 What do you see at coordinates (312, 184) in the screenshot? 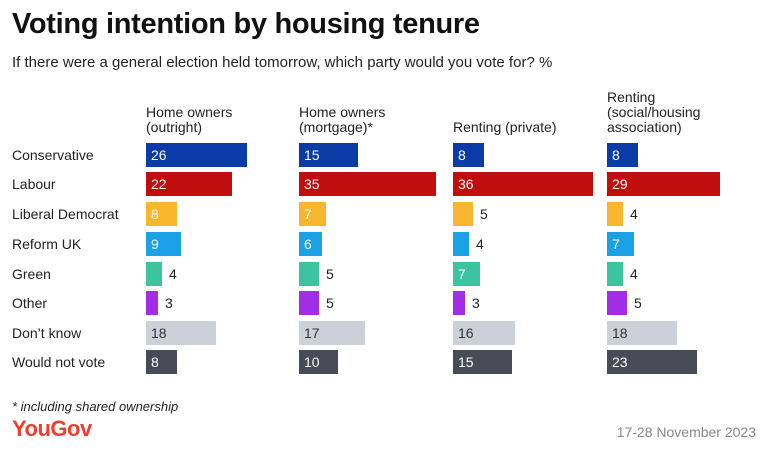
I see `data-label: 35` at bounding box center [312, 184].